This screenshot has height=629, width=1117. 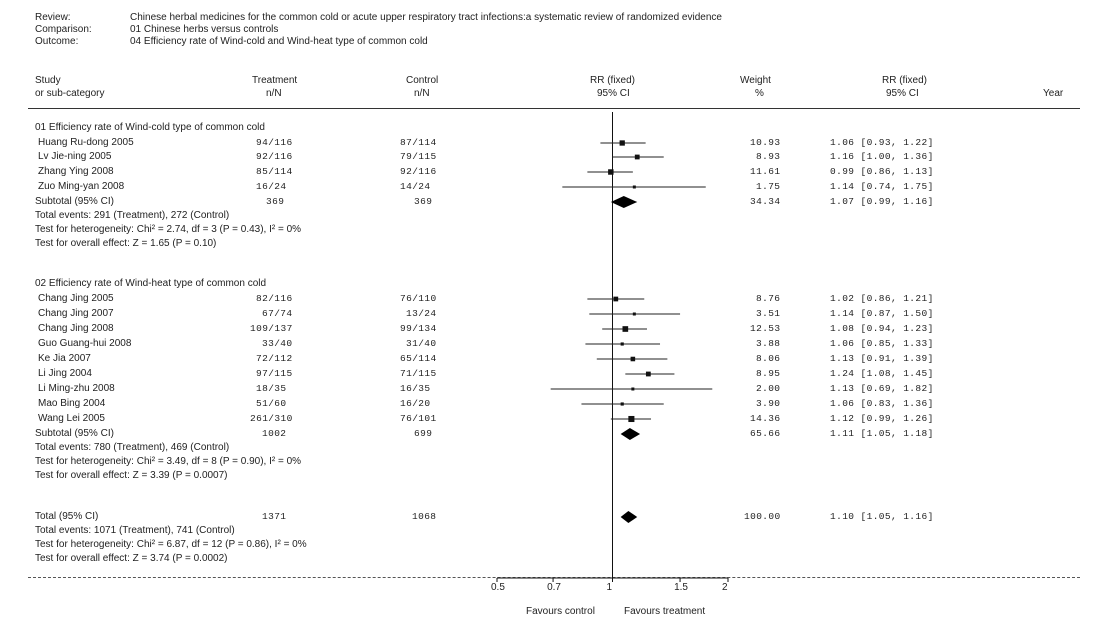 What do you see at coordinates (768, 343) in the screenshot?
I see `study-weight: 3.88` at bounding box center [768, 343].